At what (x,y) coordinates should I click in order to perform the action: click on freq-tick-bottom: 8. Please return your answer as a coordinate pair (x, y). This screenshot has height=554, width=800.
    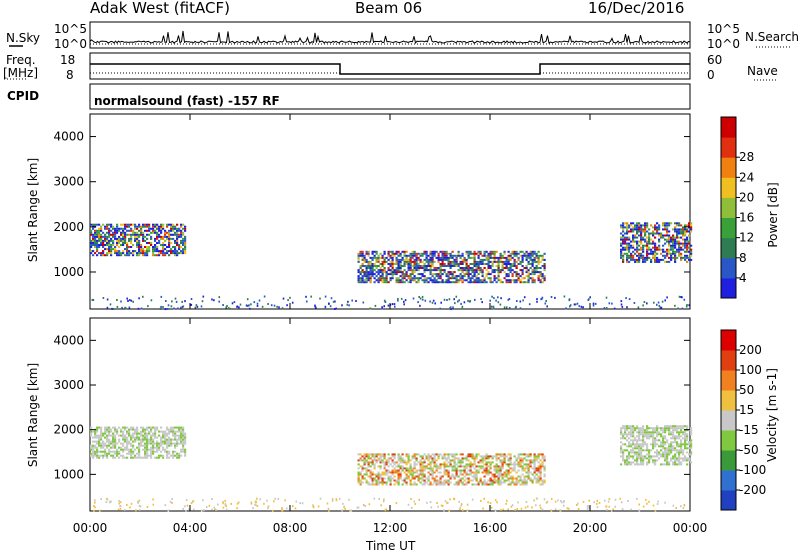
    Looking at the image, I should click on (70, 75).